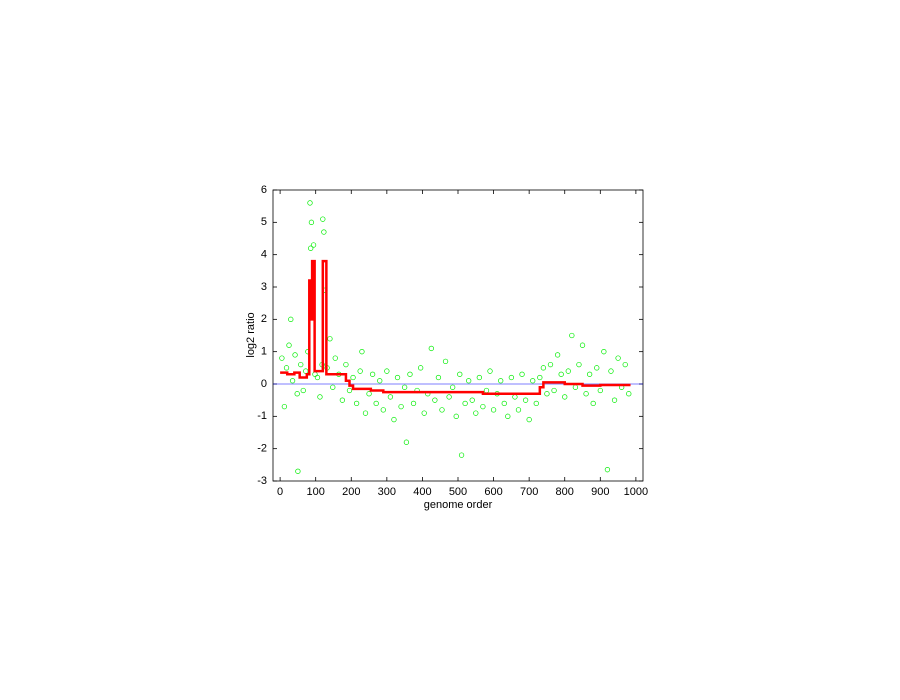 Image resolution: width=900 pixels, height=700 pixels. Describe the element at coordinates (565, 492) in the screenshot. I see `x-tick-label: 800` at that location.